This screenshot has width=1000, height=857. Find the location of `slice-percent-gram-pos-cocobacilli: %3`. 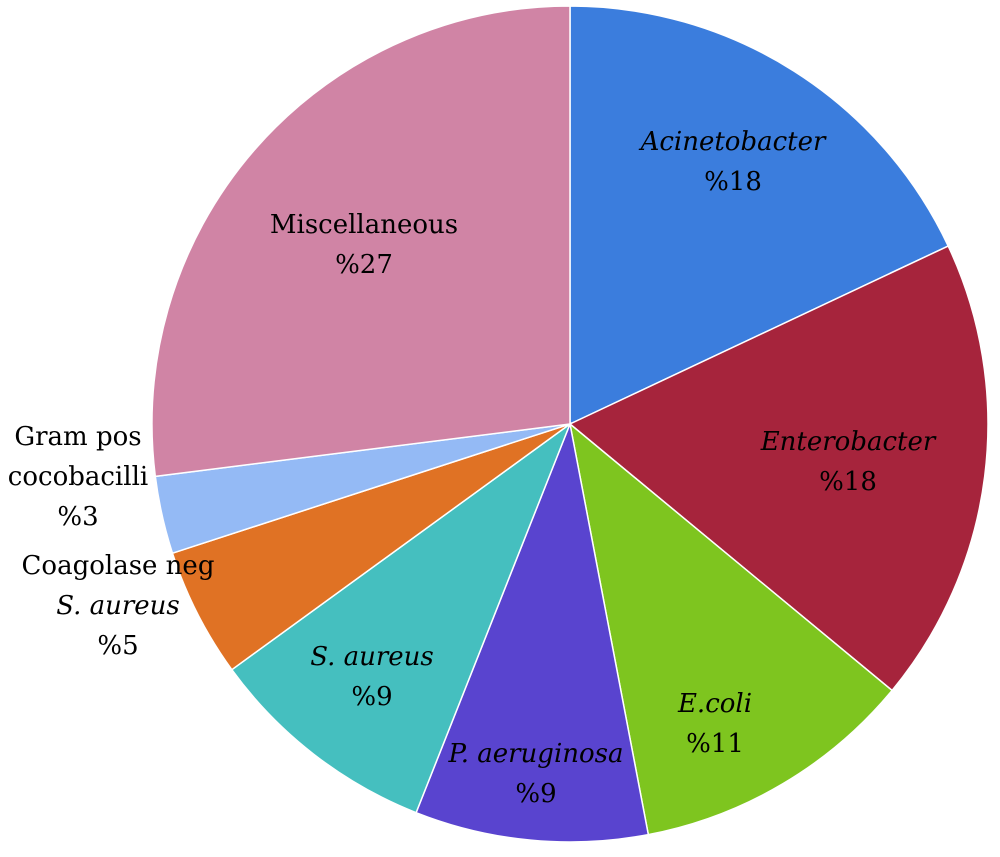

slice-percent-gram-pos-cocobacilli: %3 is located at coordinates (77, 517).